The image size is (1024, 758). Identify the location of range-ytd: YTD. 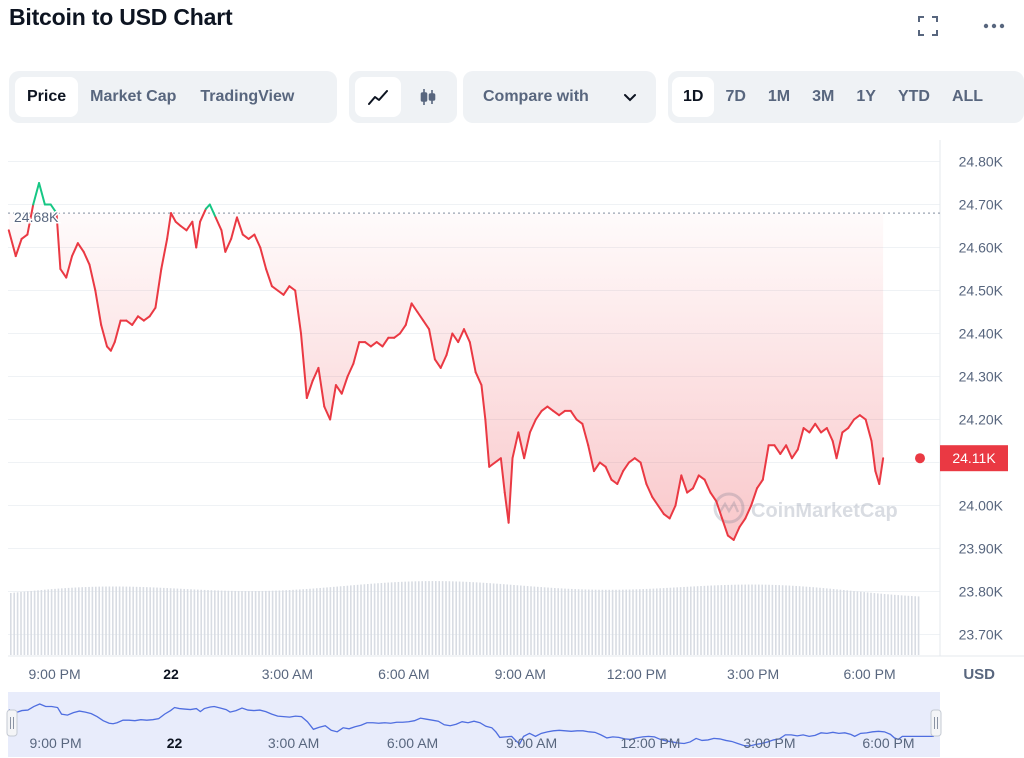
(913, 96).